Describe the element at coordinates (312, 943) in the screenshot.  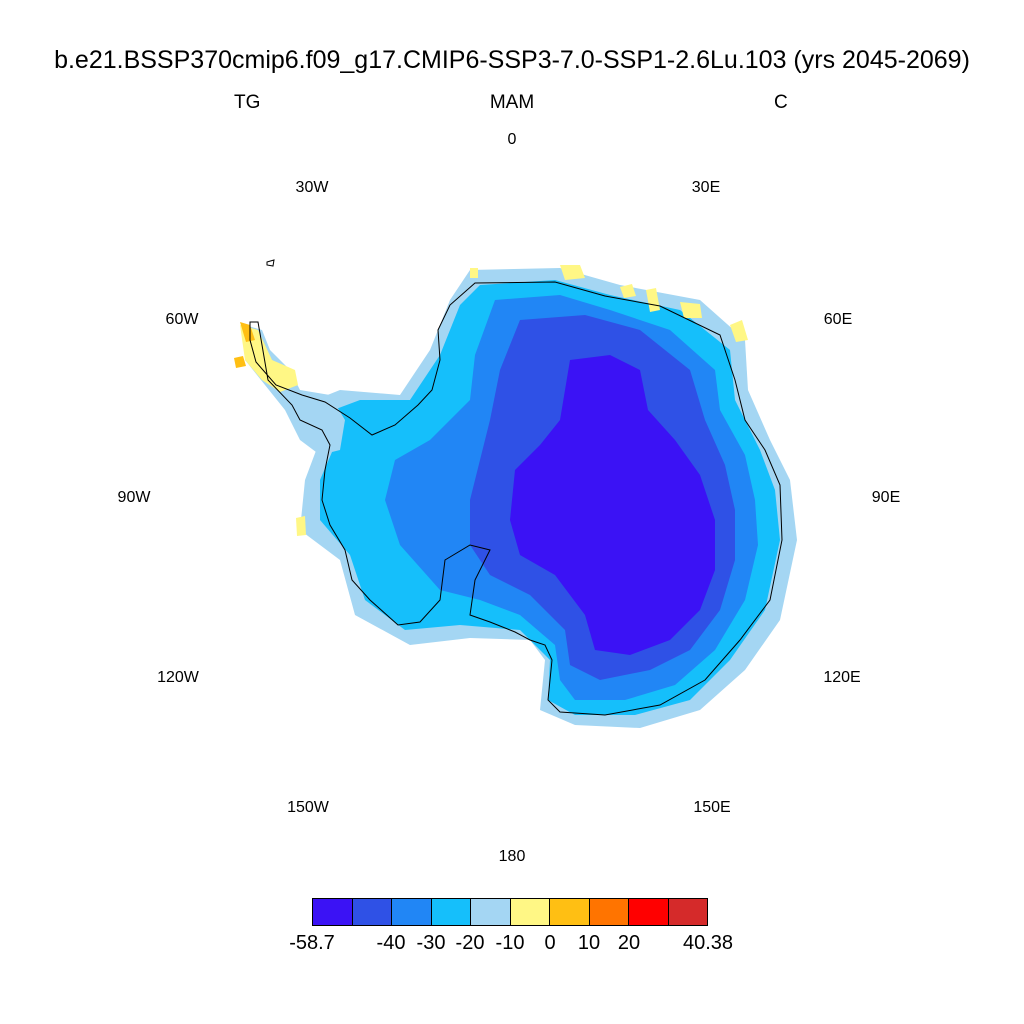
I see `colorbar-label-min: -58.7` at that location.